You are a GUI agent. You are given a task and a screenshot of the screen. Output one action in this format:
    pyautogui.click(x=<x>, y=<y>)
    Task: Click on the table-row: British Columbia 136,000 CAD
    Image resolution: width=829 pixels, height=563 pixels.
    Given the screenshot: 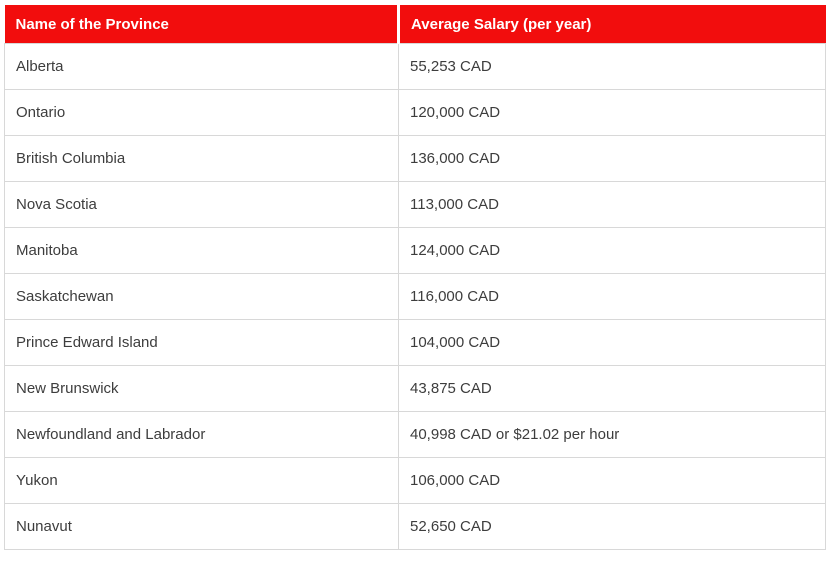 What is the action you would take?
    pyautogui.click(x=415, y=158)
    